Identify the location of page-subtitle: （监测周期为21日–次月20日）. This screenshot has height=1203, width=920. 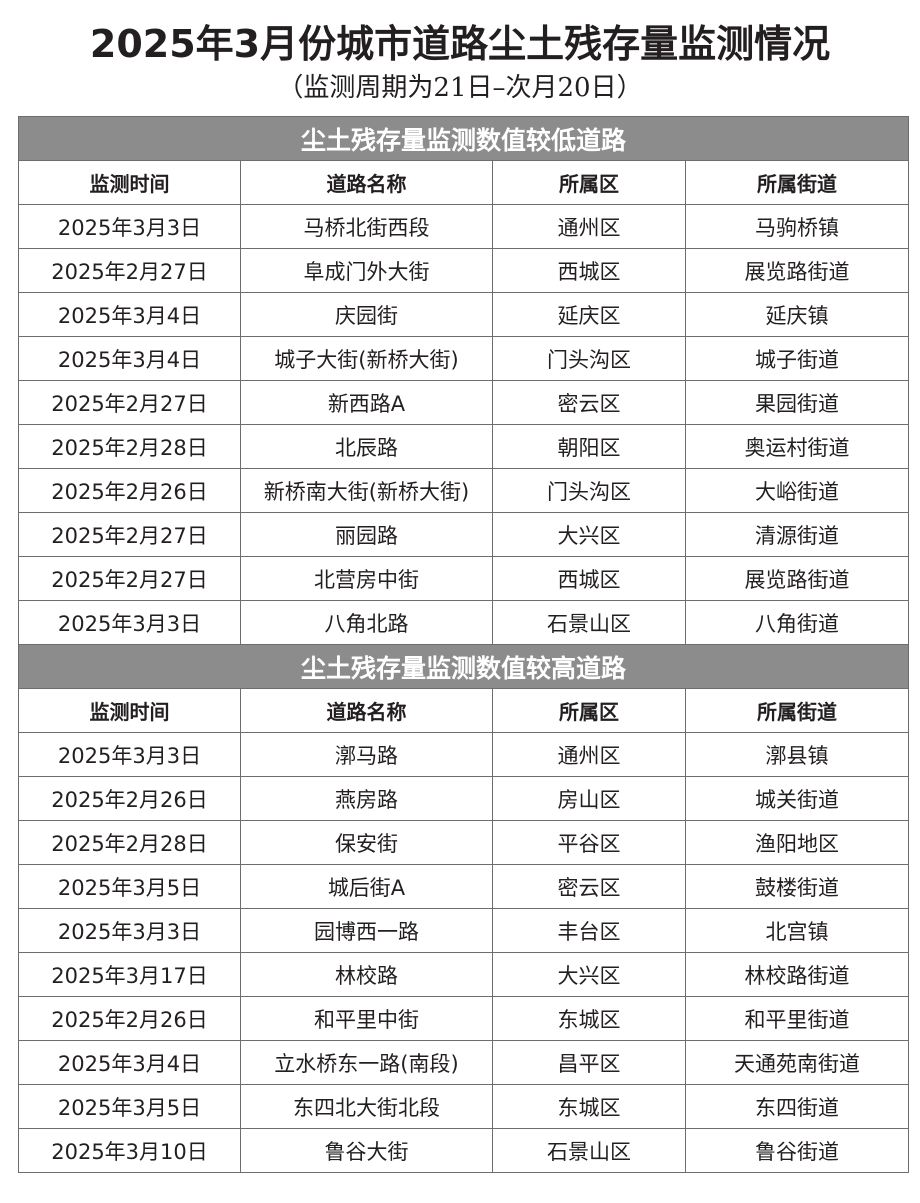
(460, 88).